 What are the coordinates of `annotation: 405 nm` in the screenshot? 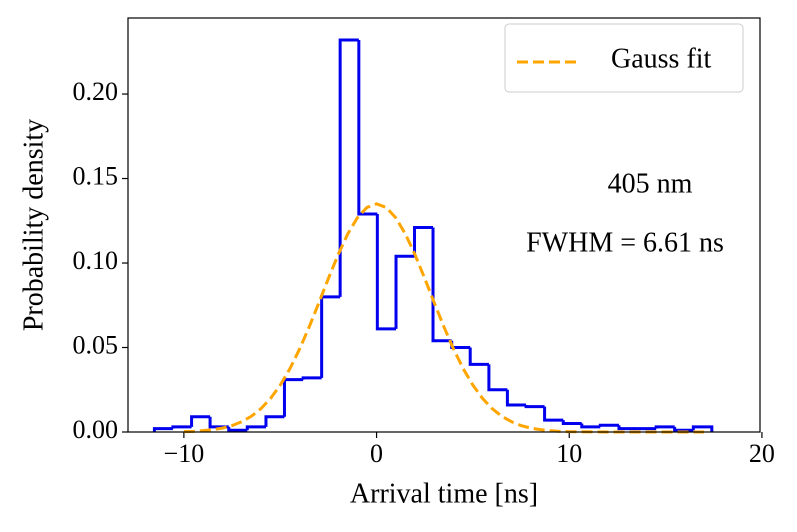 It's located at (650, 183).